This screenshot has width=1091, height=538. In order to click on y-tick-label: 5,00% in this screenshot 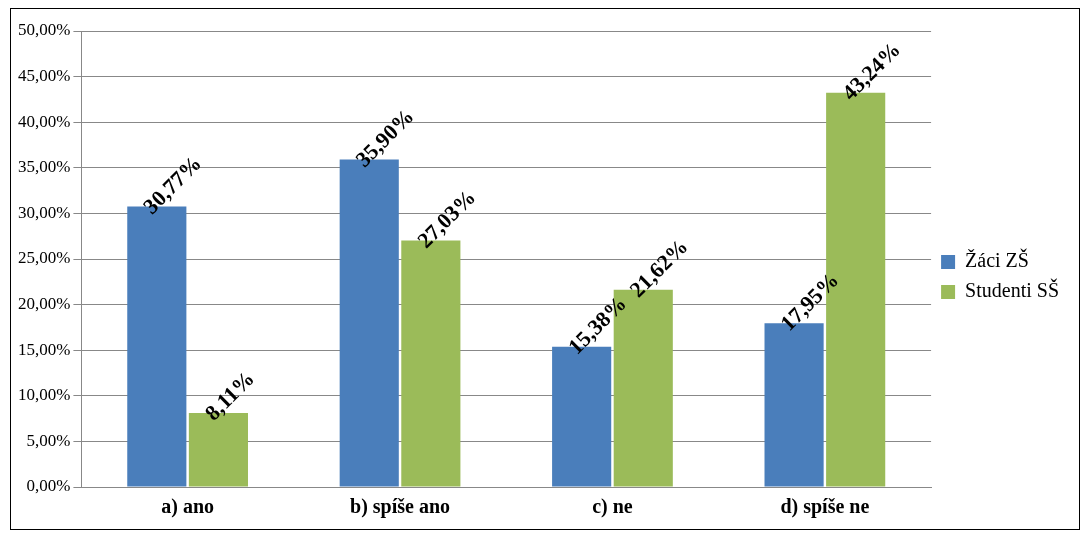, I will do `click(48, 440)`.